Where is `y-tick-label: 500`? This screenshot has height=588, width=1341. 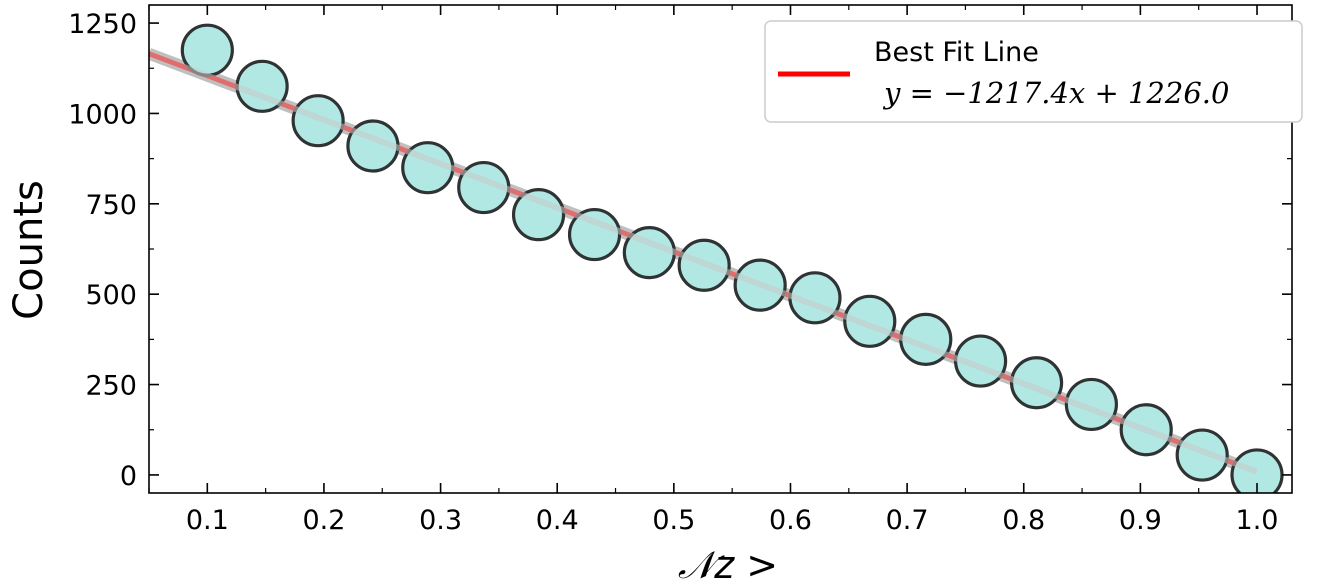 y-tick-label: 500 is located at coordinates (111, 295).